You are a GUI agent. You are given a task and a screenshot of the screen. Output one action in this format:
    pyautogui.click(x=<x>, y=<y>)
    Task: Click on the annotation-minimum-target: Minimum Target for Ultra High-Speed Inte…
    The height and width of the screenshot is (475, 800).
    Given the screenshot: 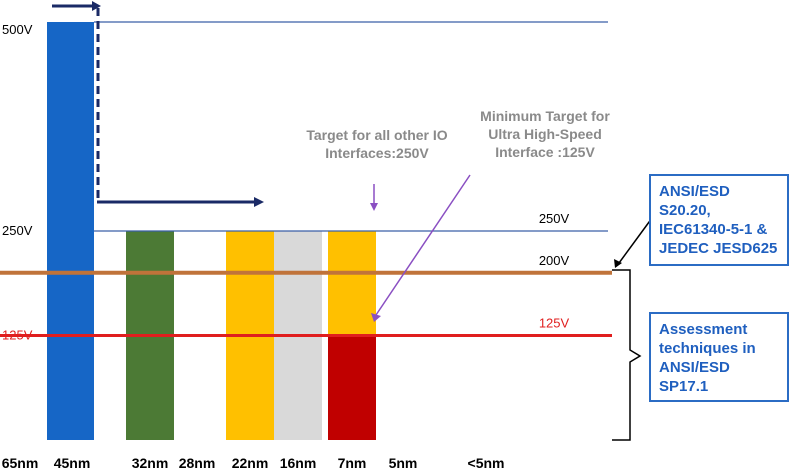 What is the action you would take?
    pyautogui.click(x=545, y=134)
    